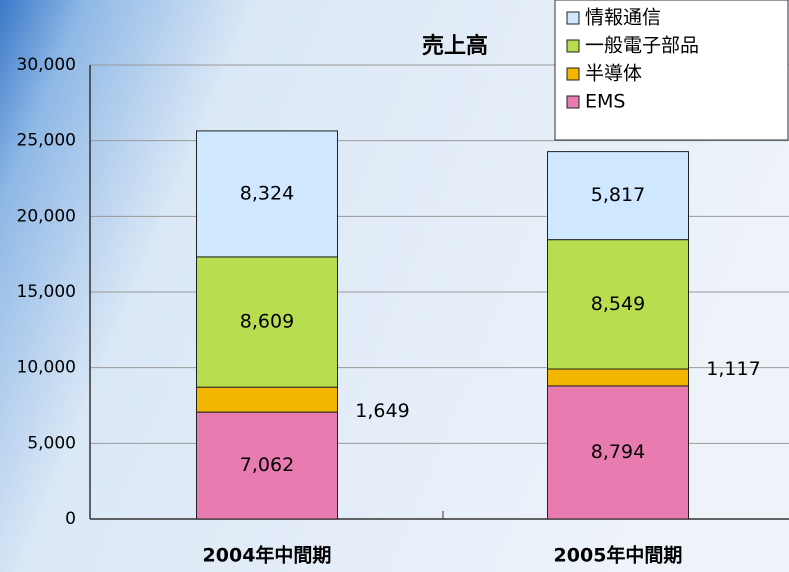 The image size is (789, 572). Describe the element at coordinates (733, 369) in the screenshot. I see `data-label: 1,117` at that location.